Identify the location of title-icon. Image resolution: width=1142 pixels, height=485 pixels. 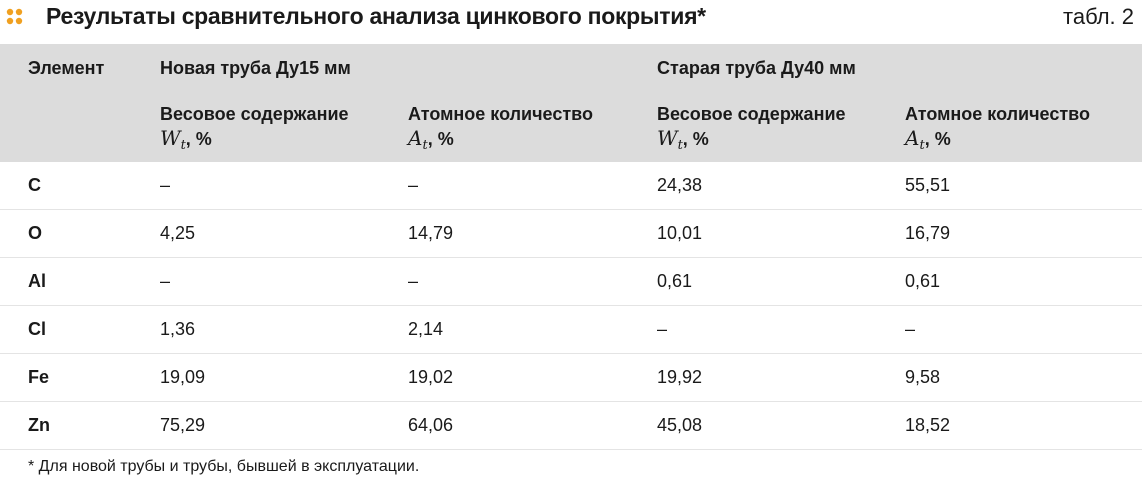
(14, 16).